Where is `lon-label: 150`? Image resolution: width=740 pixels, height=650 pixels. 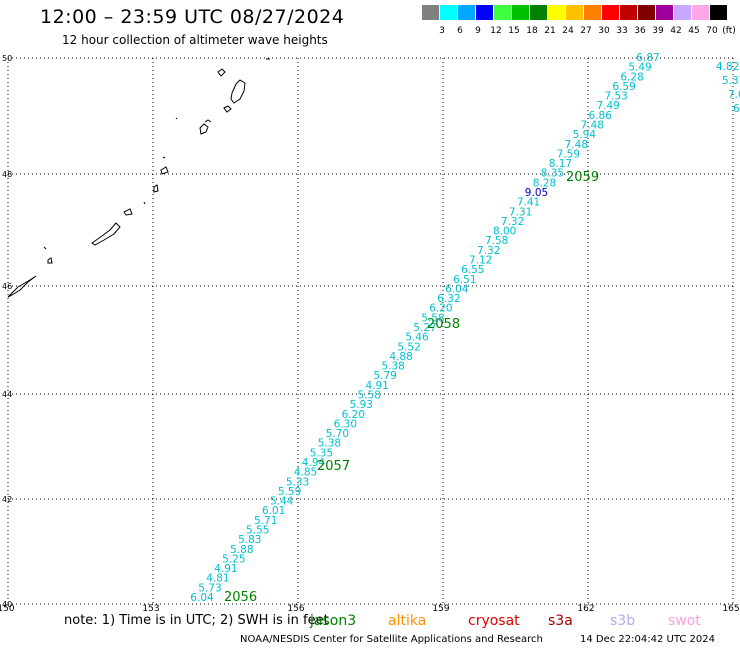
lon-label: 150 is located at coordinates (7, 609).